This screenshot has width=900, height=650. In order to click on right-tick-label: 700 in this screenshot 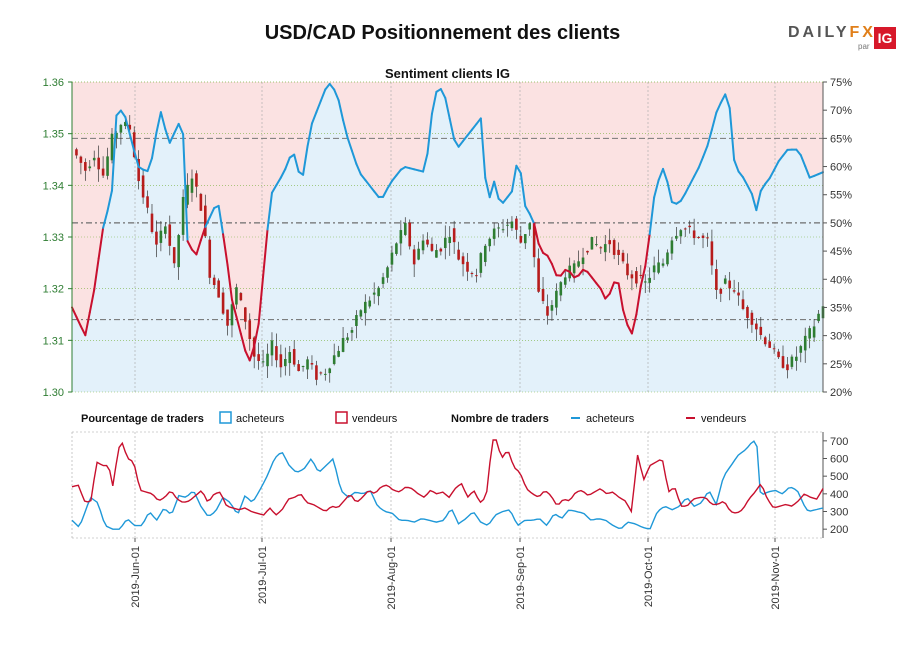, I will do `click(839, 442)`.